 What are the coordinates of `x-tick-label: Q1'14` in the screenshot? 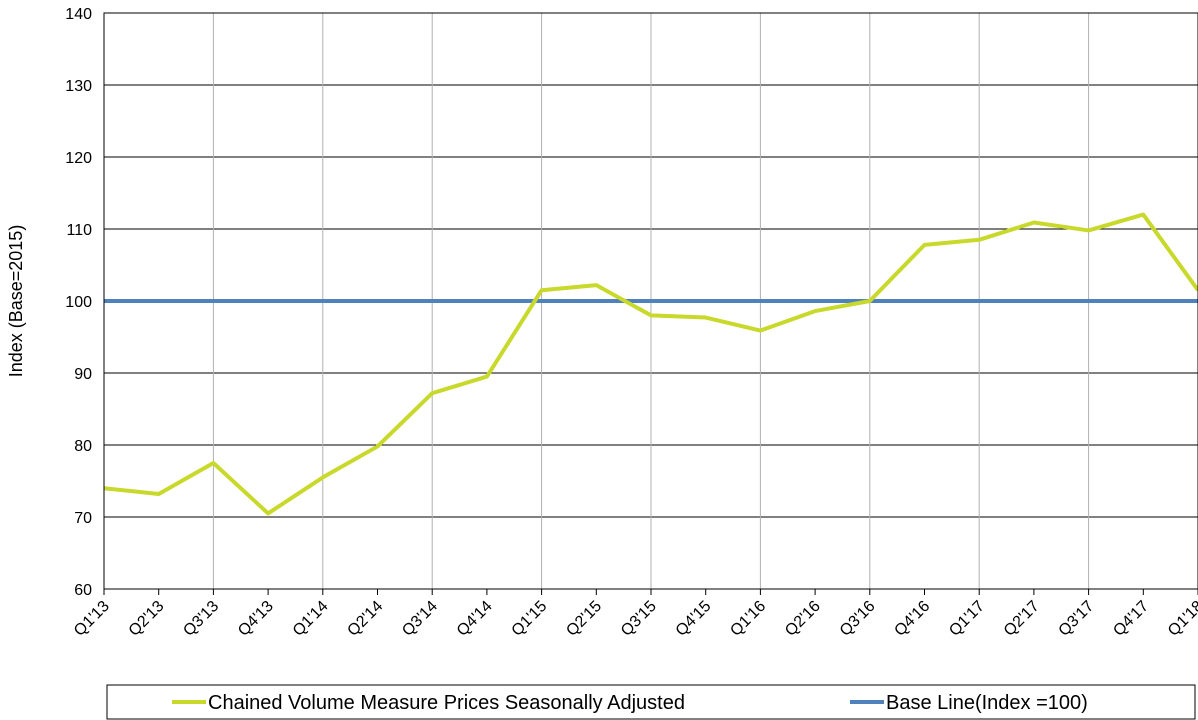 It's located at (311, 619).